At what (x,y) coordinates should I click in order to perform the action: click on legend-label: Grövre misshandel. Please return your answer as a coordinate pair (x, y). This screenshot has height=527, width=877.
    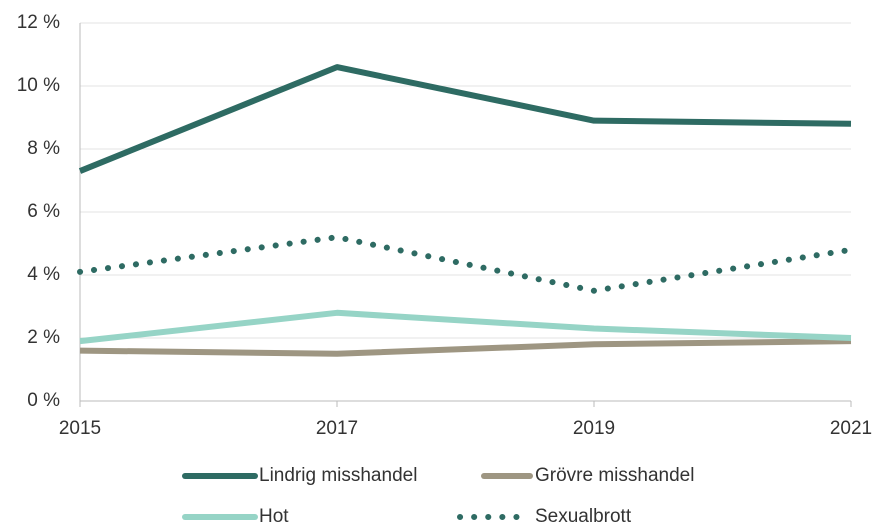
    Looking at the image, I should click on (614, 475).